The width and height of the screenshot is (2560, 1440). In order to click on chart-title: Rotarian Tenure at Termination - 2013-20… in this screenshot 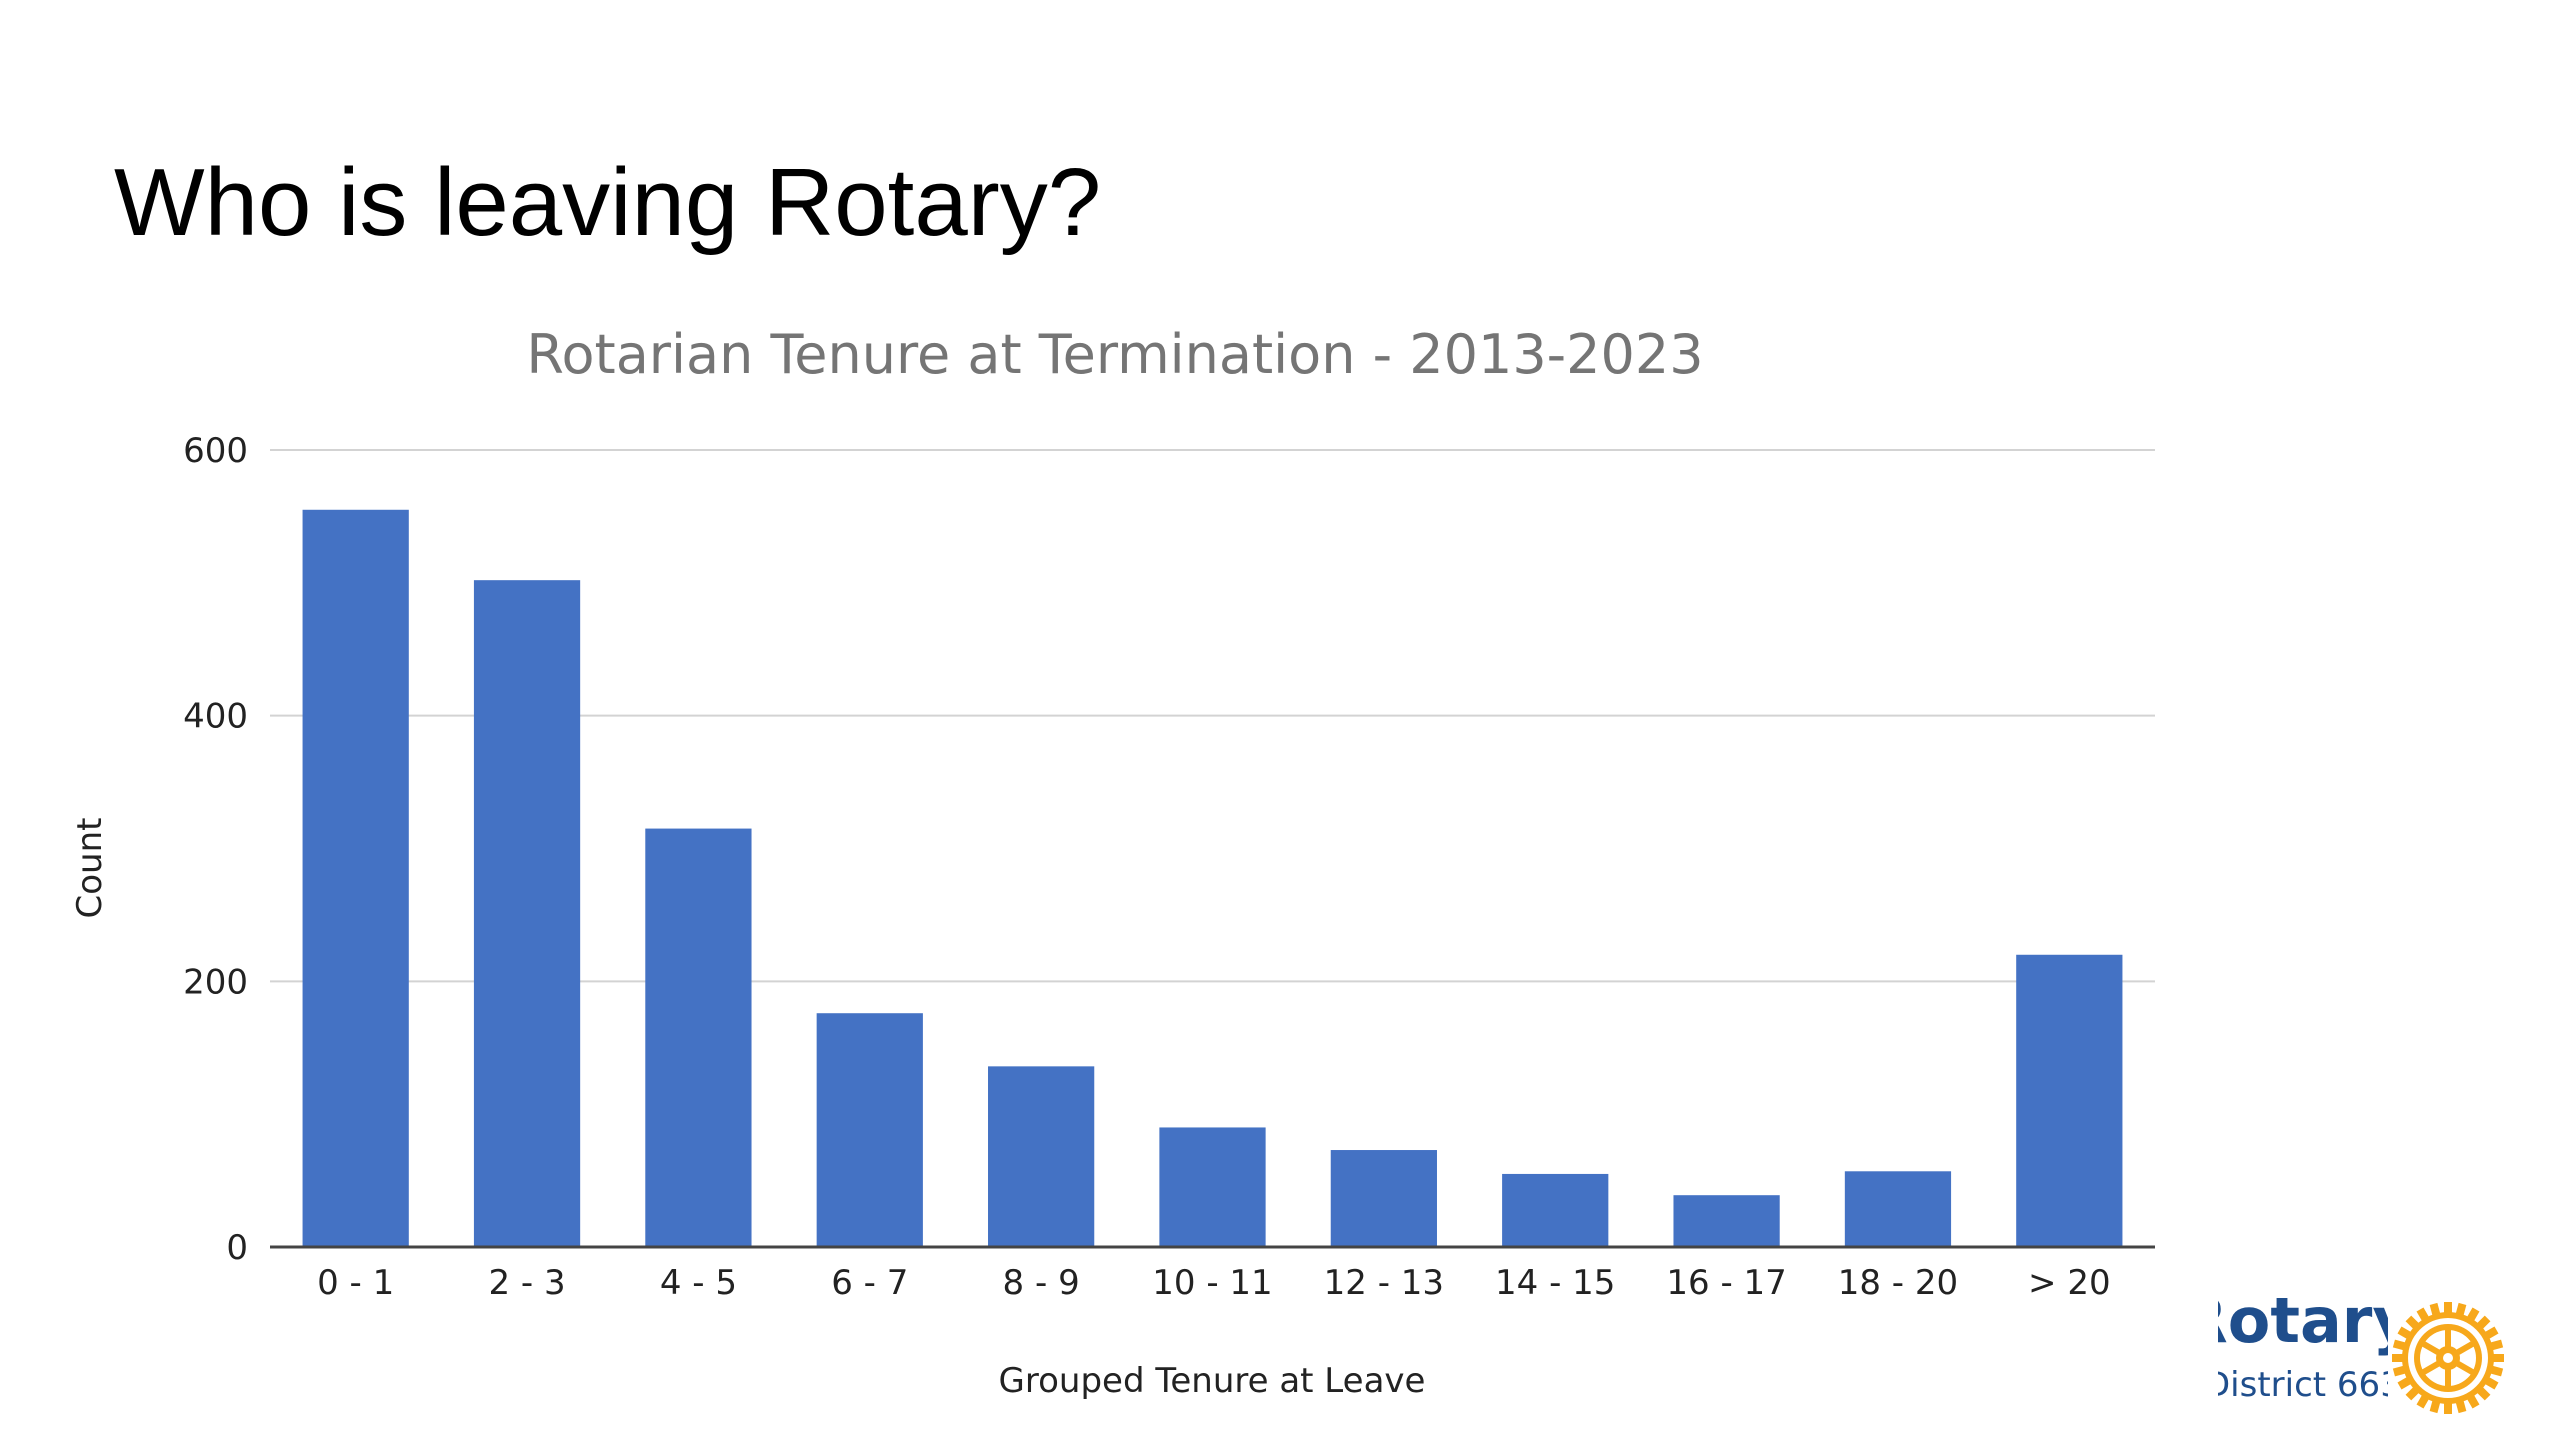, I will do `click(1114, 354)`.